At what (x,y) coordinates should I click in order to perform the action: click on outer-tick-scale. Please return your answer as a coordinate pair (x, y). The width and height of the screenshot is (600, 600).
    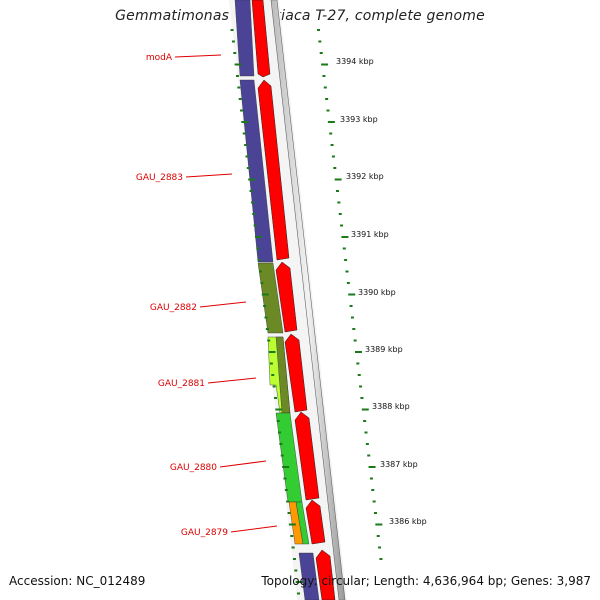
    Looking at the image, I should click on (350, 294).